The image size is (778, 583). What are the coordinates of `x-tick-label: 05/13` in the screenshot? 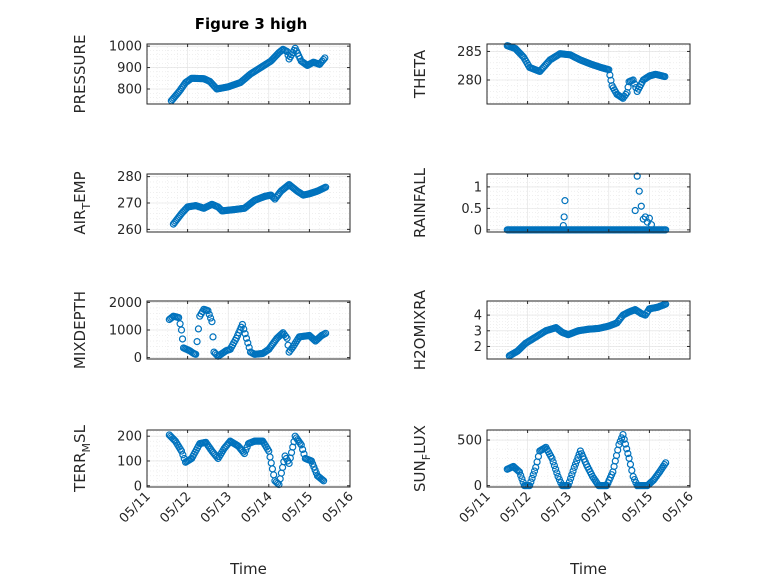 It's located at (216, 507).